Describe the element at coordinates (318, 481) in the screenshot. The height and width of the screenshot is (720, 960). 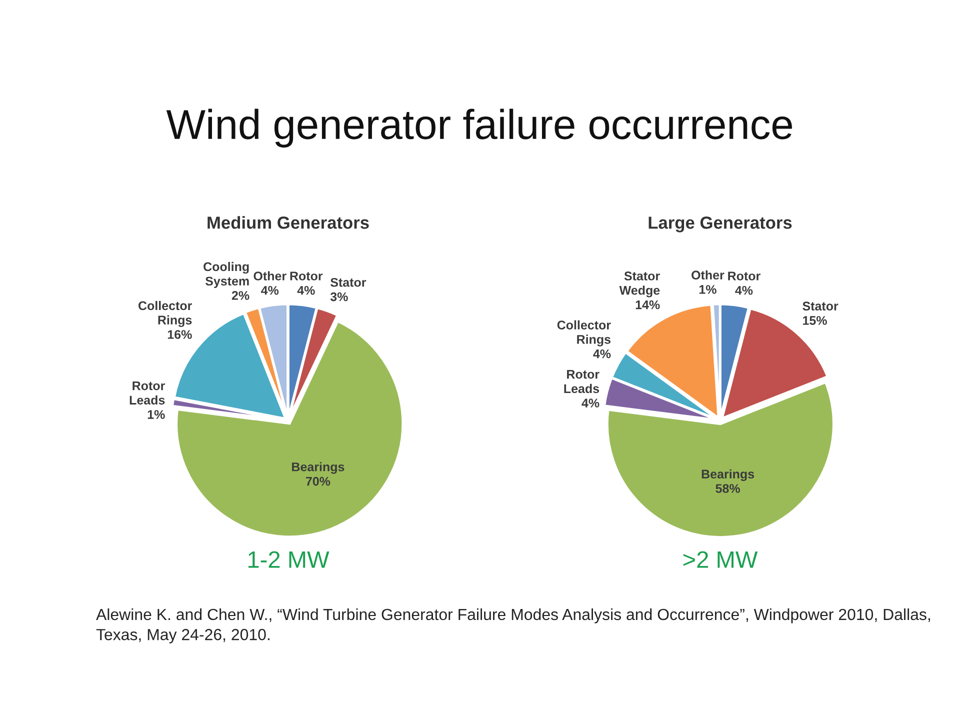
I see `data-label: 70%` at that location.